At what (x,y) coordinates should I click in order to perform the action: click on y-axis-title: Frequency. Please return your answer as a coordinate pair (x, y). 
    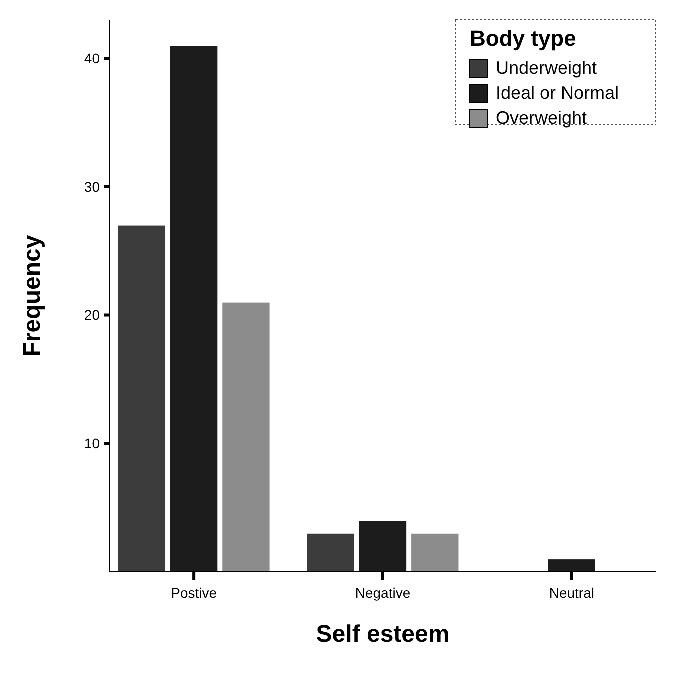
    Looking at the image, I should click on (32, 295).